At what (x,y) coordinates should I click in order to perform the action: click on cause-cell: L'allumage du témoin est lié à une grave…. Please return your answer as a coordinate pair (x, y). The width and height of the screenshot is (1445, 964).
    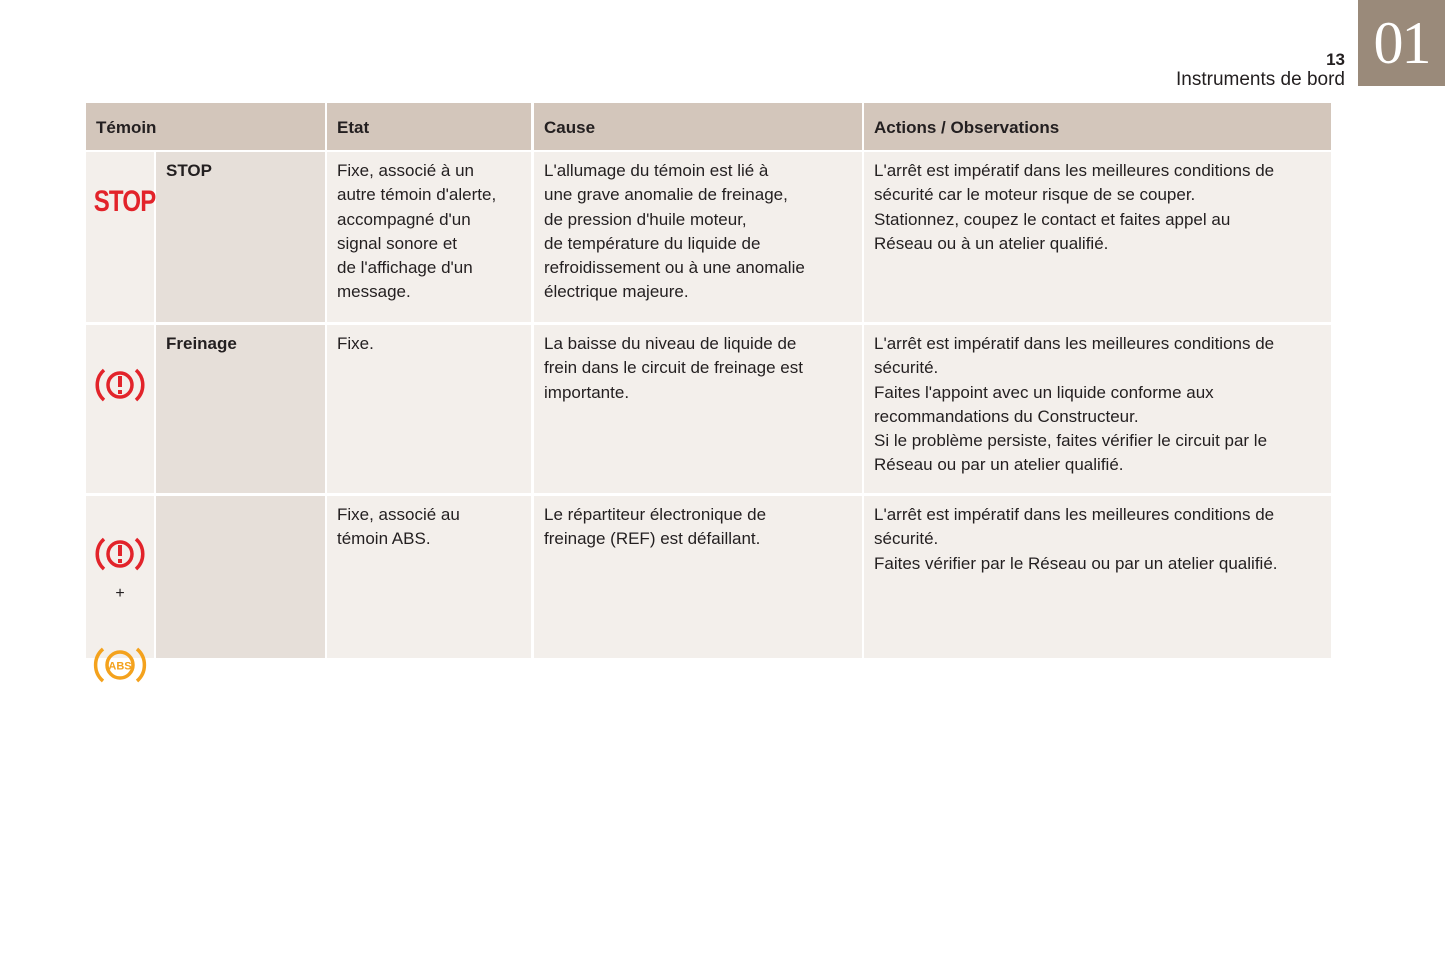
    Looking at the image, I should click on (698, 237).